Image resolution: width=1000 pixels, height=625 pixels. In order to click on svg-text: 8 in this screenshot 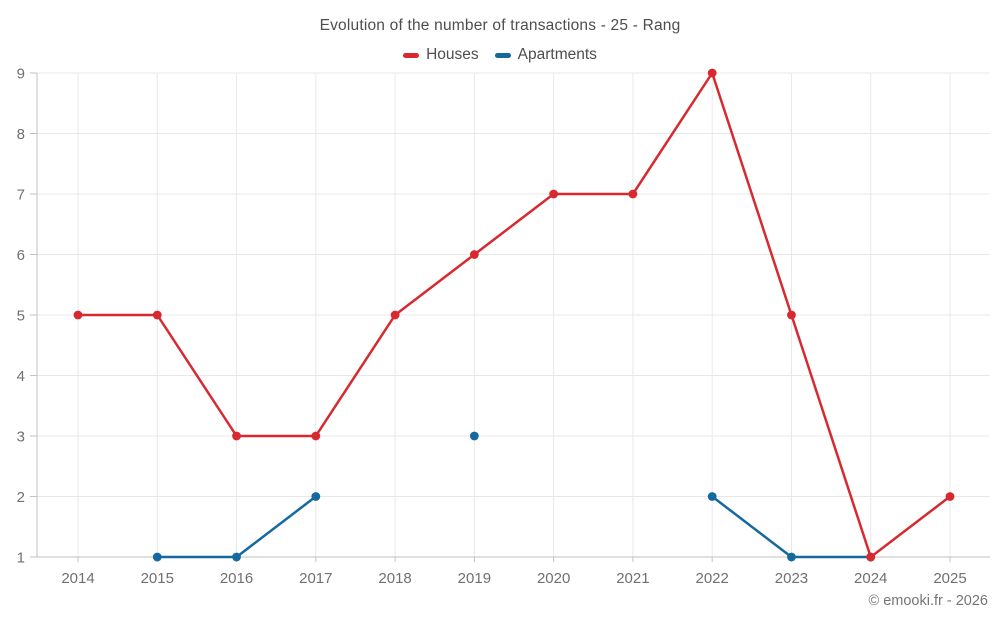, I will do `click(21, 134)`.